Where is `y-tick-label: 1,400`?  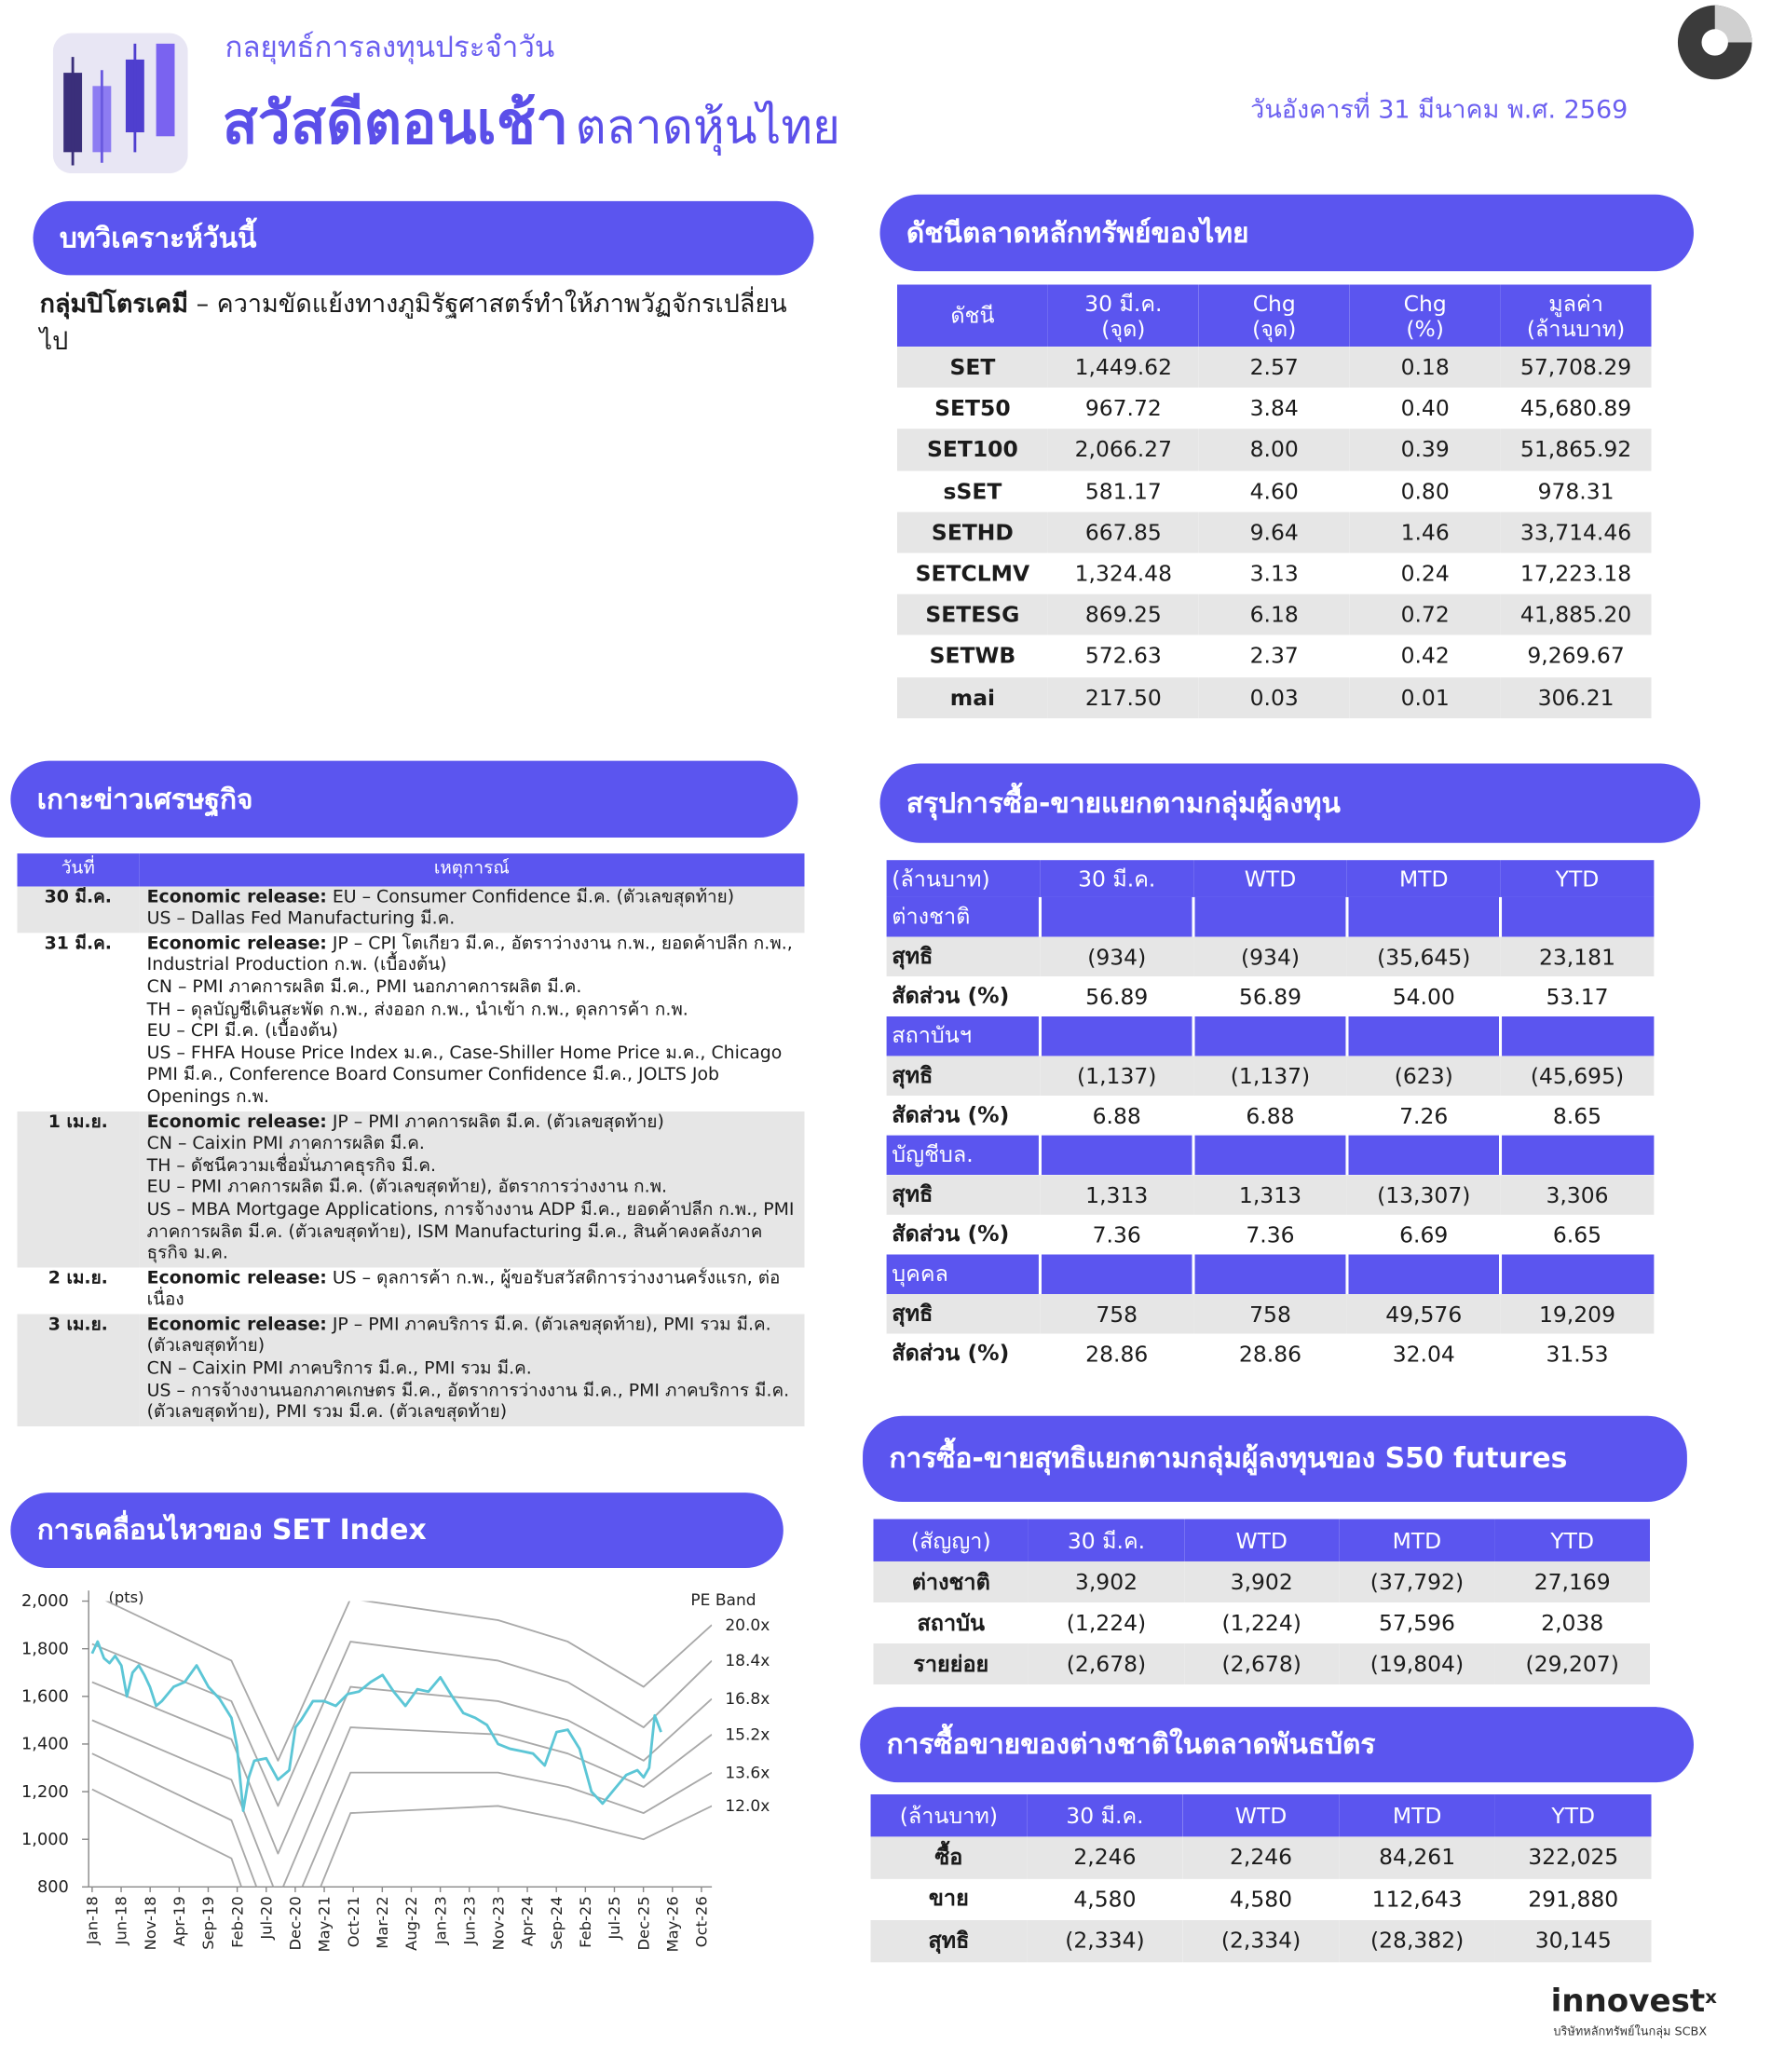
y-tick-label: 1,400 is located at coordinates (45, 1745).